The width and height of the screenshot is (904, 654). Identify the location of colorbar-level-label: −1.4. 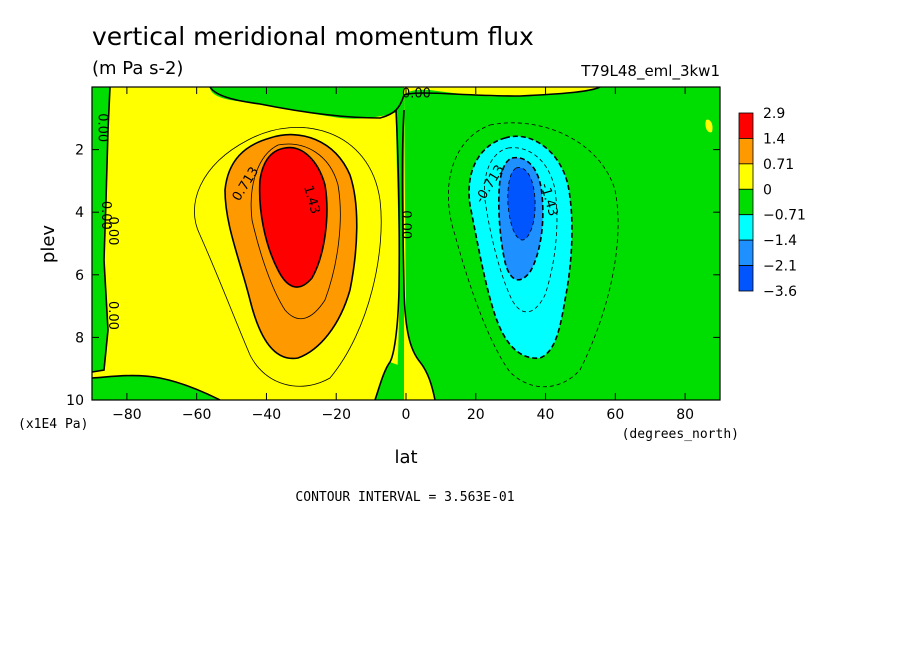
(780, 241).